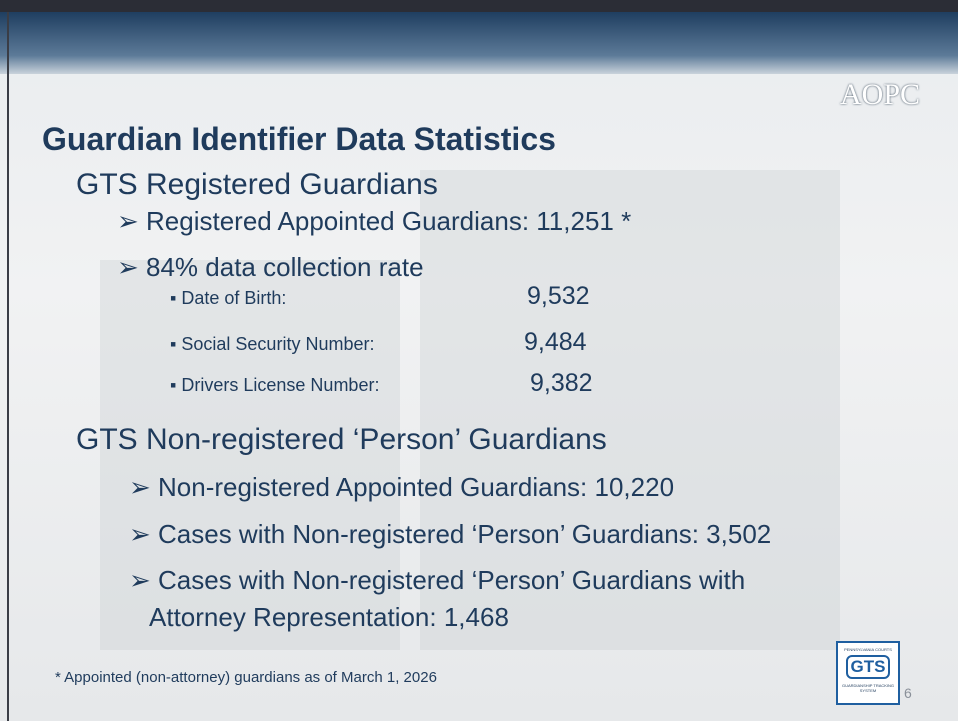  I want to click on sub-bullet: ▪ Date of Birth:, so click(228, 298).